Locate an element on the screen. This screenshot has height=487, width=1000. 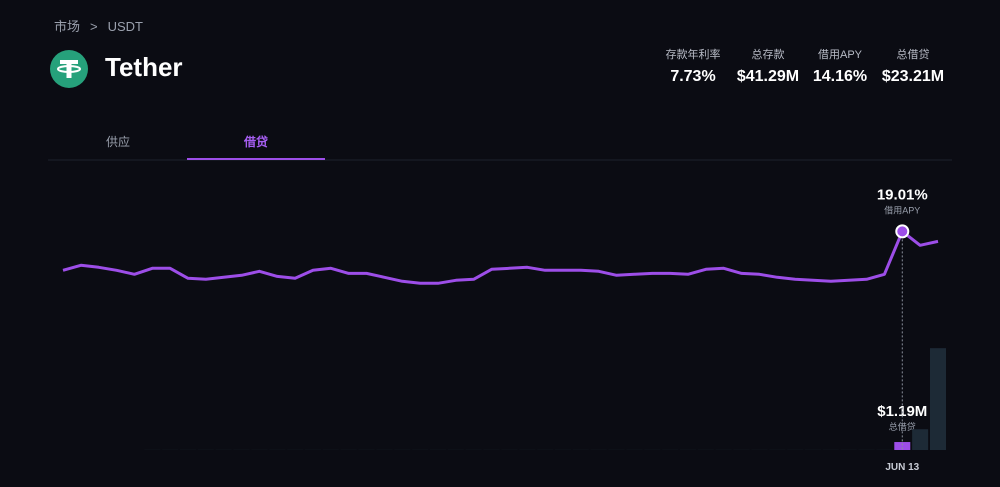
tab-active: 借贷 is located at coordinates (255, 142).